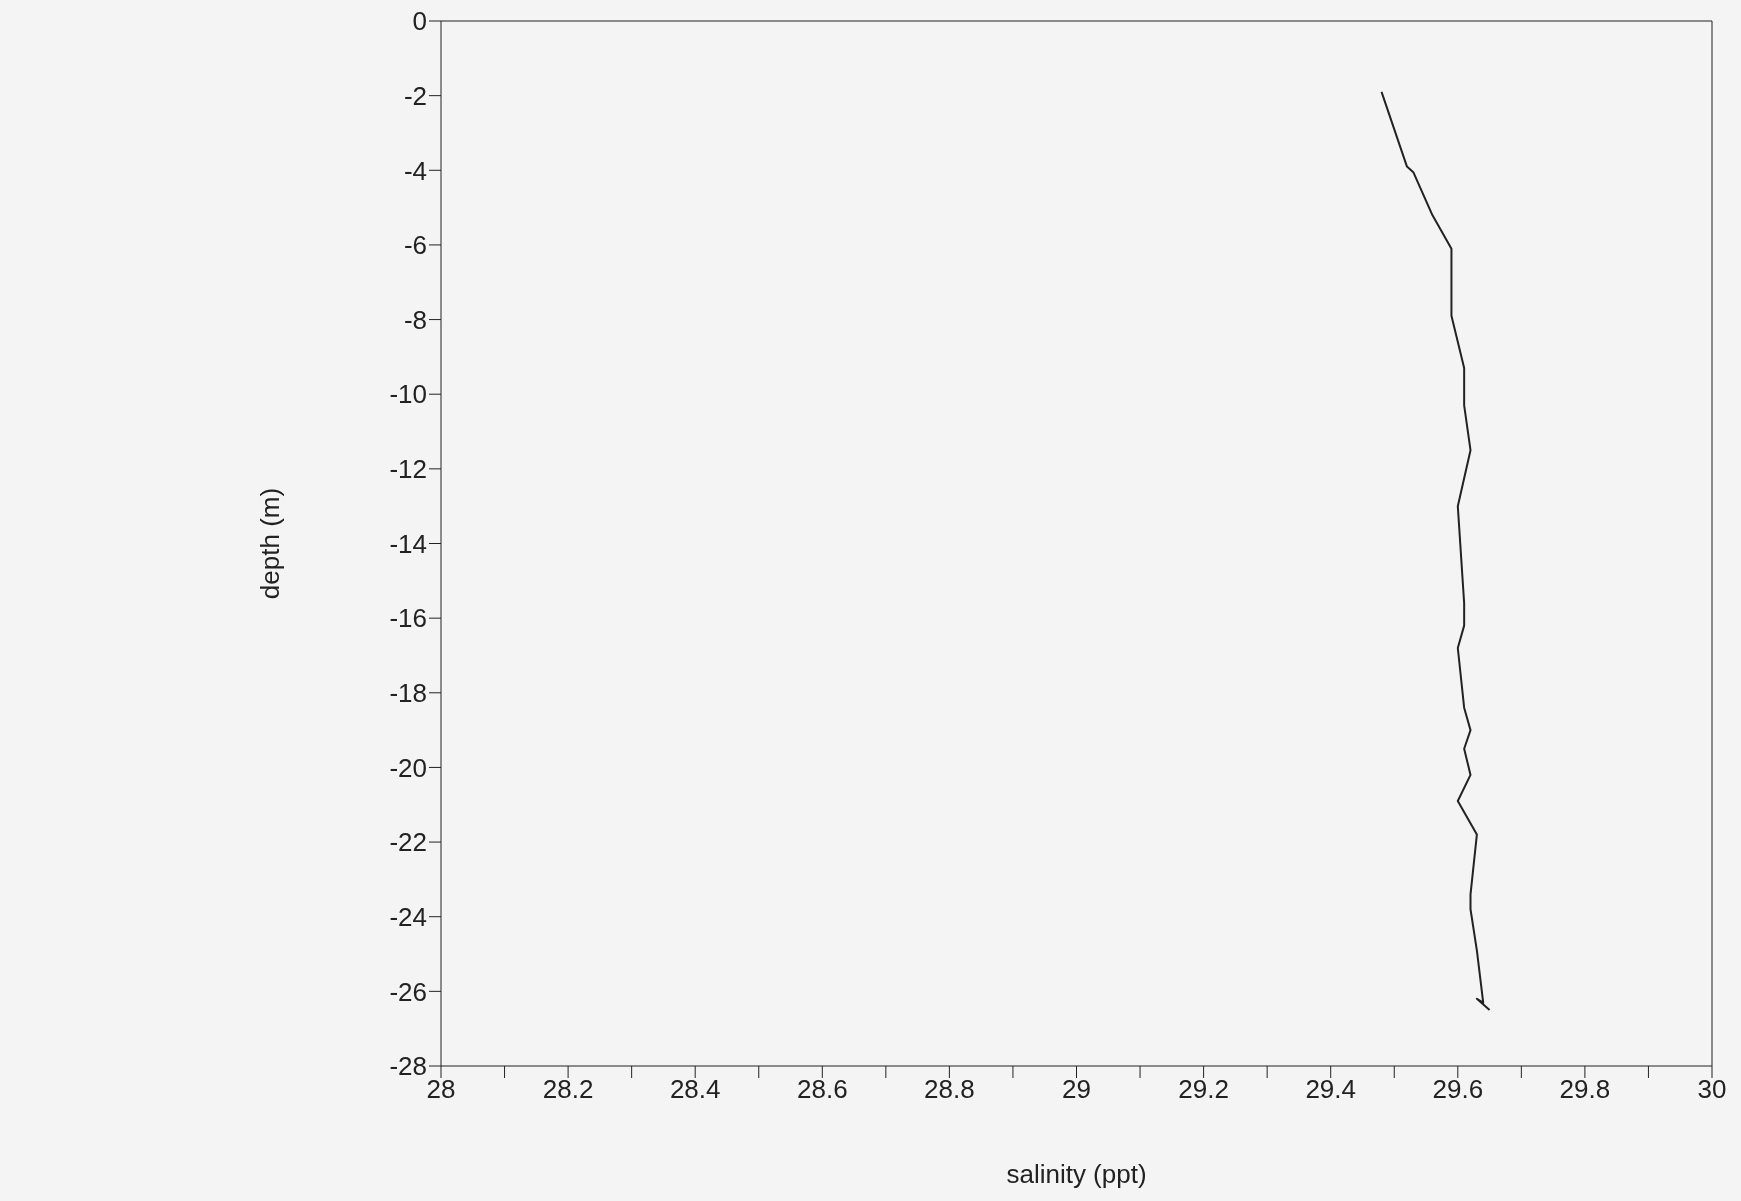  What do you see at coordinates (408, 394) in the screenshot?
I see `y-tick-label: -10` at bounding box center [408, 394].